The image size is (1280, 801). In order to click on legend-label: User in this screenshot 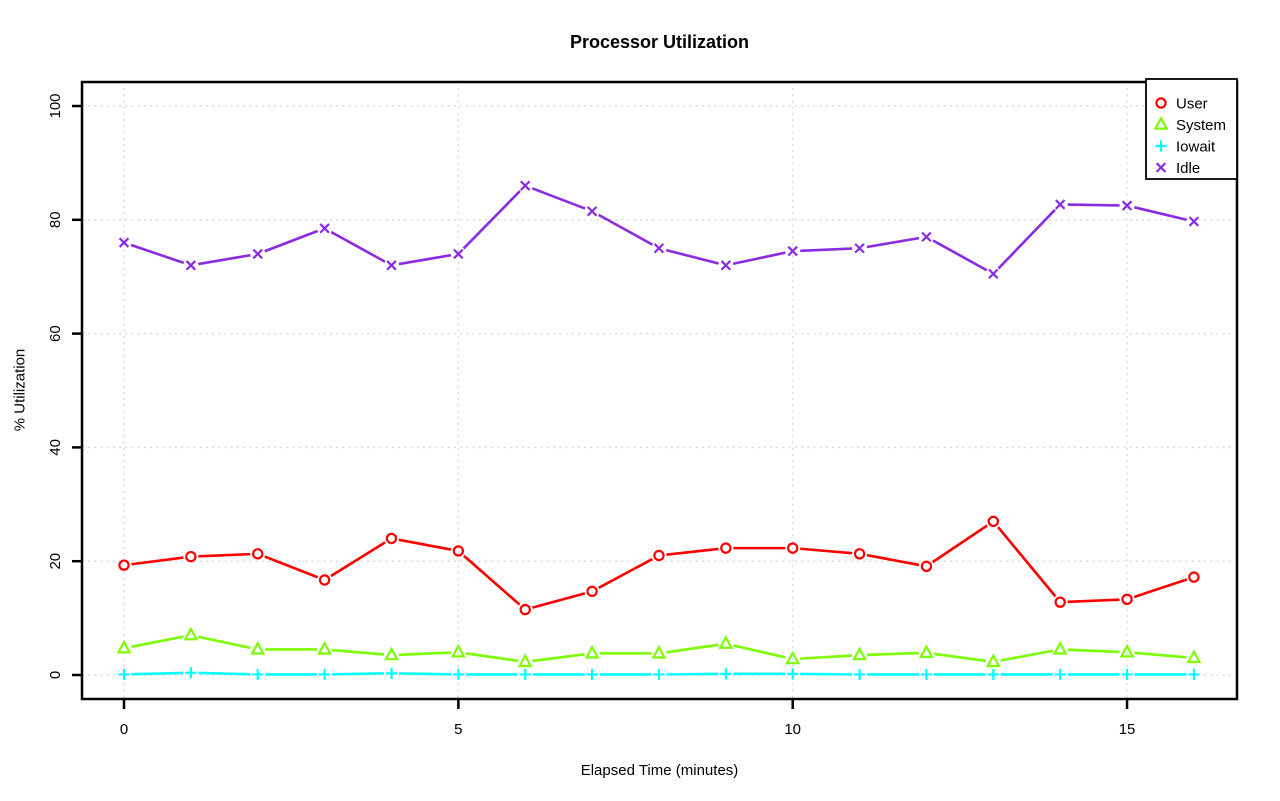, I will do `click(1192, 104)`.